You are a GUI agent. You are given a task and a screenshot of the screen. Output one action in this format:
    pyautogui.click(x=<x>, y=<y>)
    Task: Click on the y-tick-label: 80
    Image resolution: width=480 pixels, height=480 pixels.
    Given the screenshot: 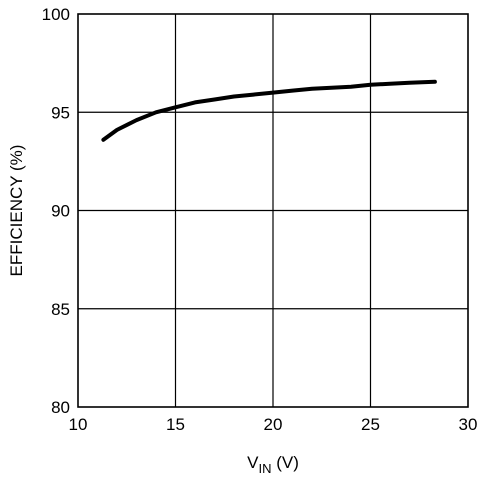 What is the action you would take?
    pyautogui.click(x=60, y=407)
    